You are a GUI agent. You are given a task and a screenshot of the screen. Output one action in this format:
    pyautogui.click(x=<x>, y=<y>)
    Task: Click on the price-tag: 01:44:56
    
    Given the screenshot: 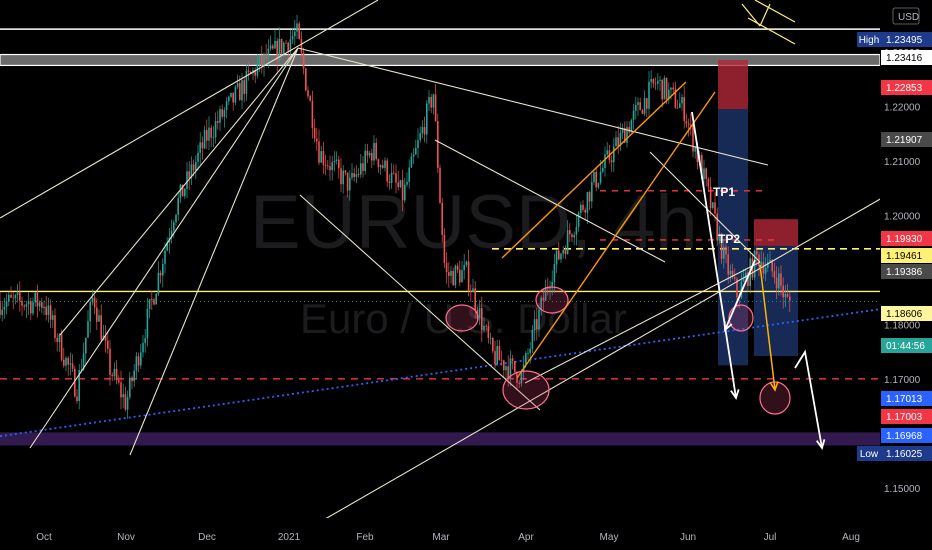 What is the action you would take?
    pyautogui.click(x=905, y=346)
    